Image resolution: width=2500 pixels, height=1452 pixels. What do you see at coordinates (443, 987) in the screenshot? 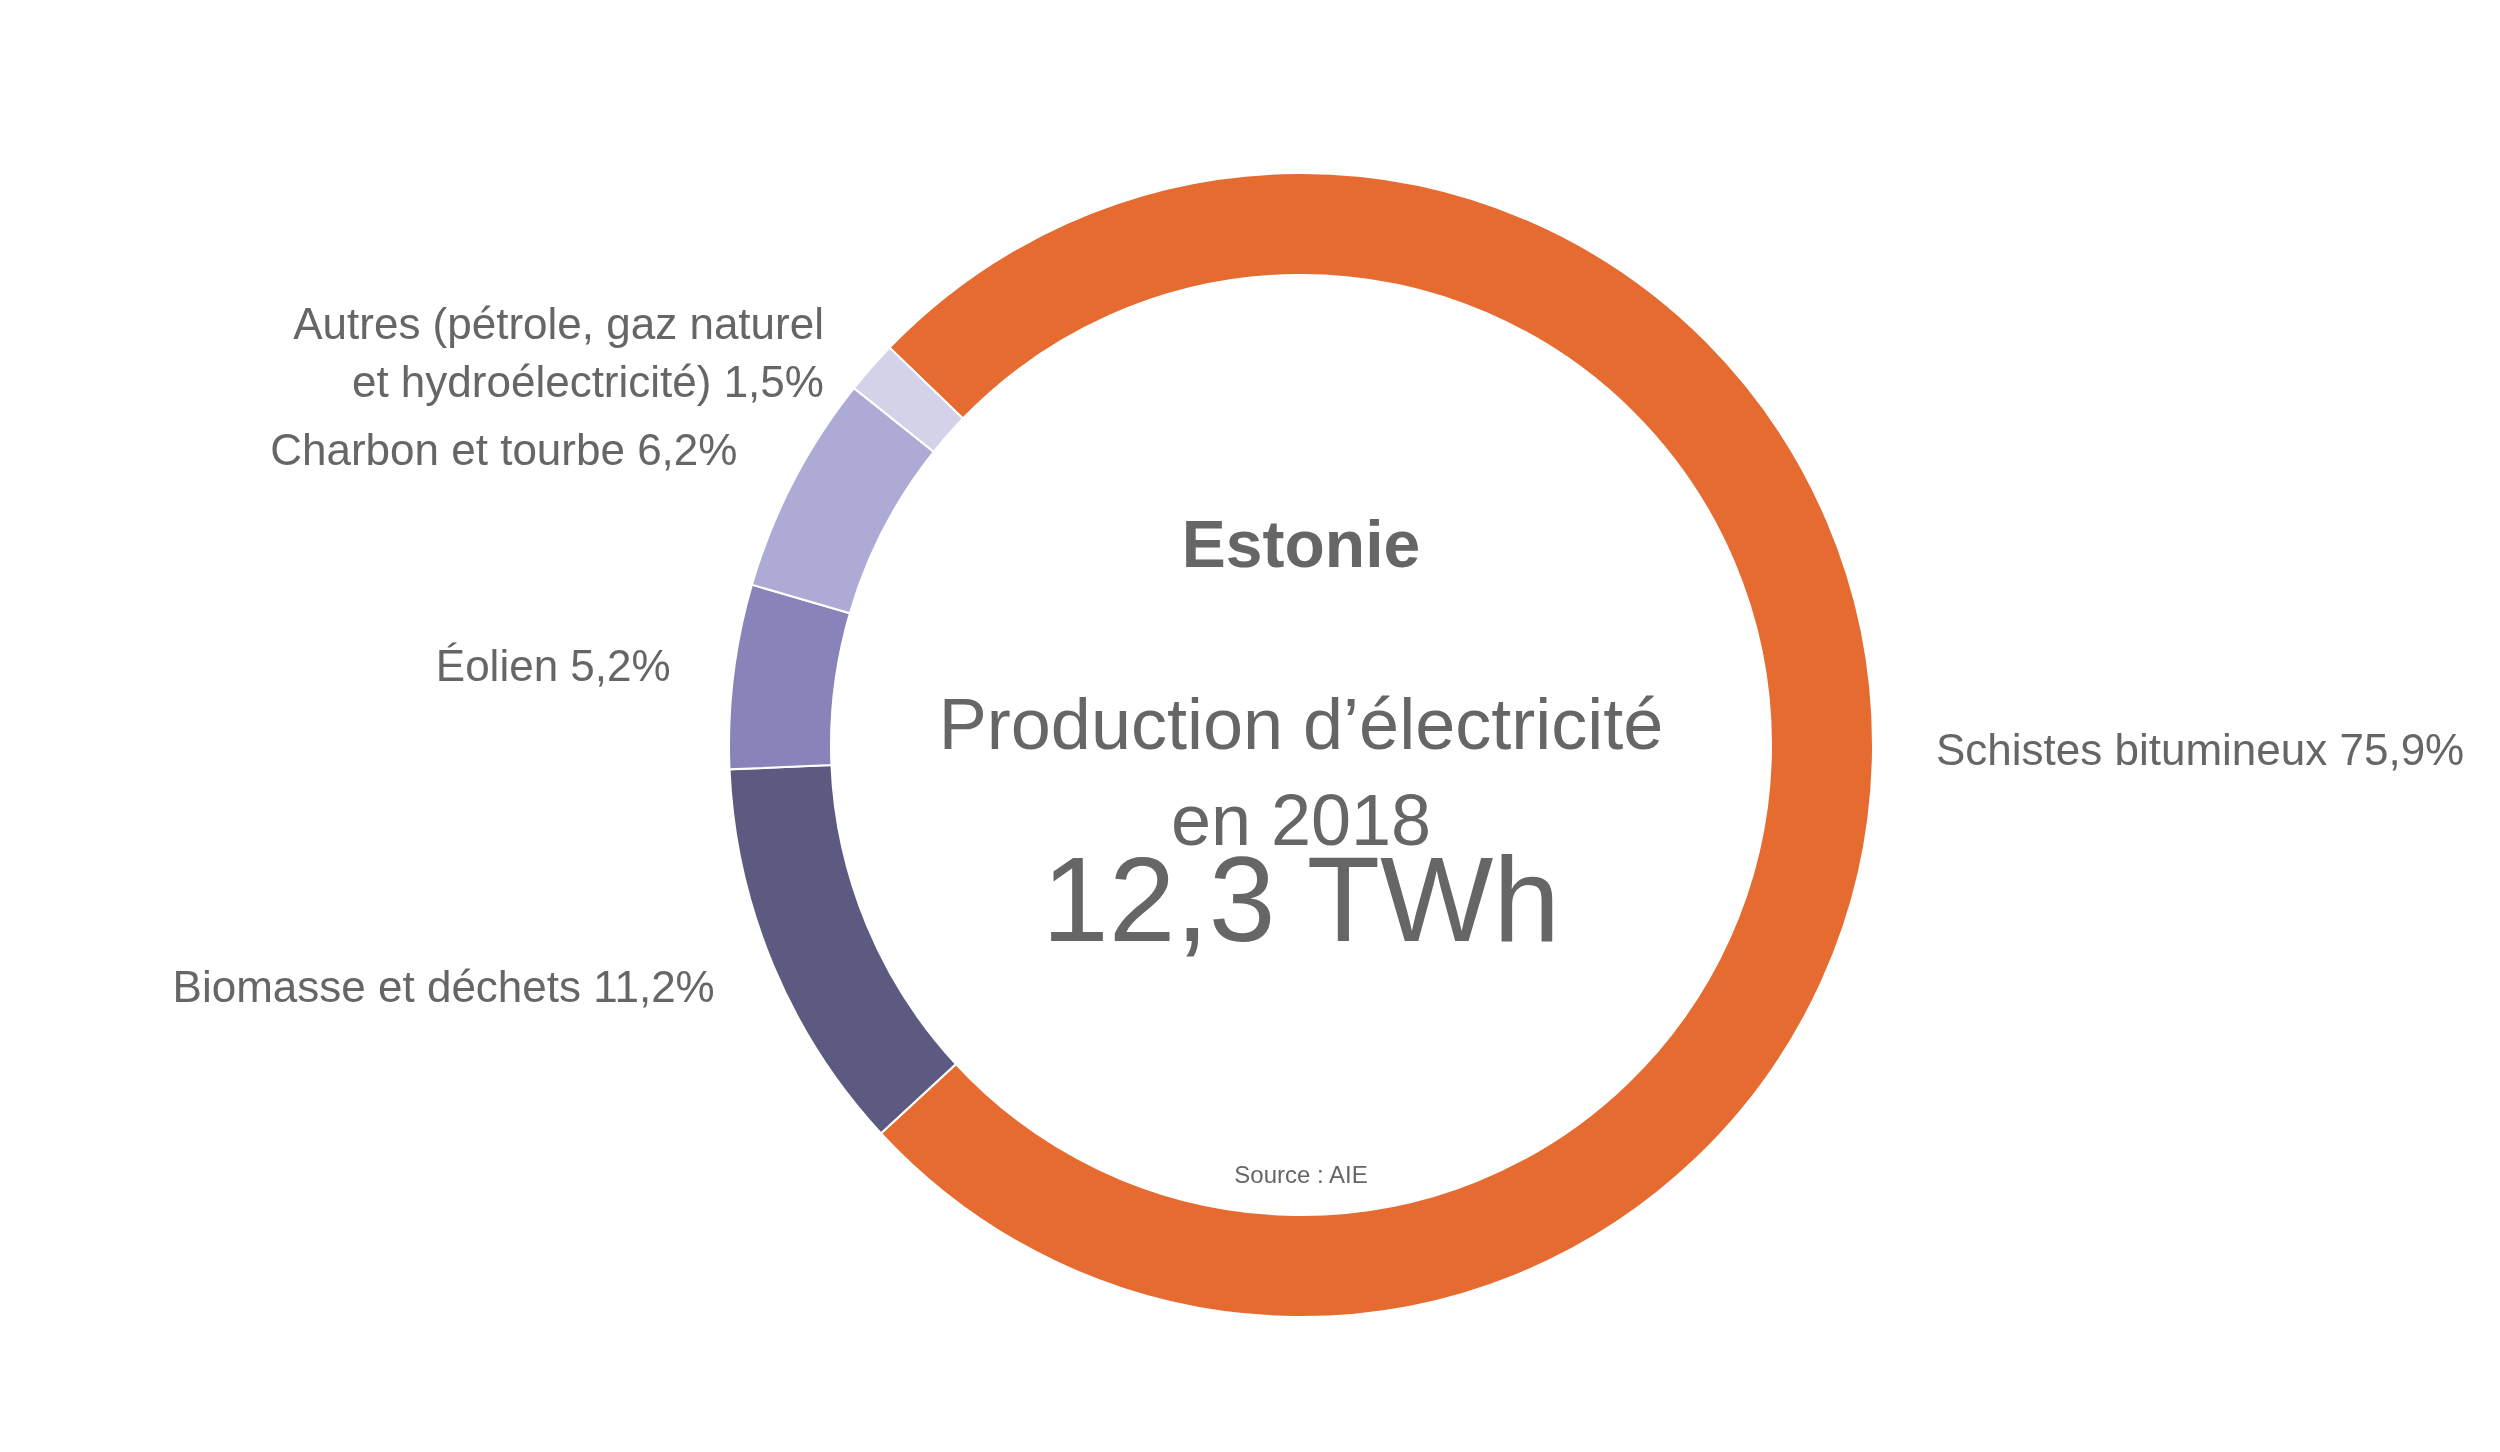
I see `slice-label: Biomasse et déchets 11,2%` at bounding box center [443, 987].